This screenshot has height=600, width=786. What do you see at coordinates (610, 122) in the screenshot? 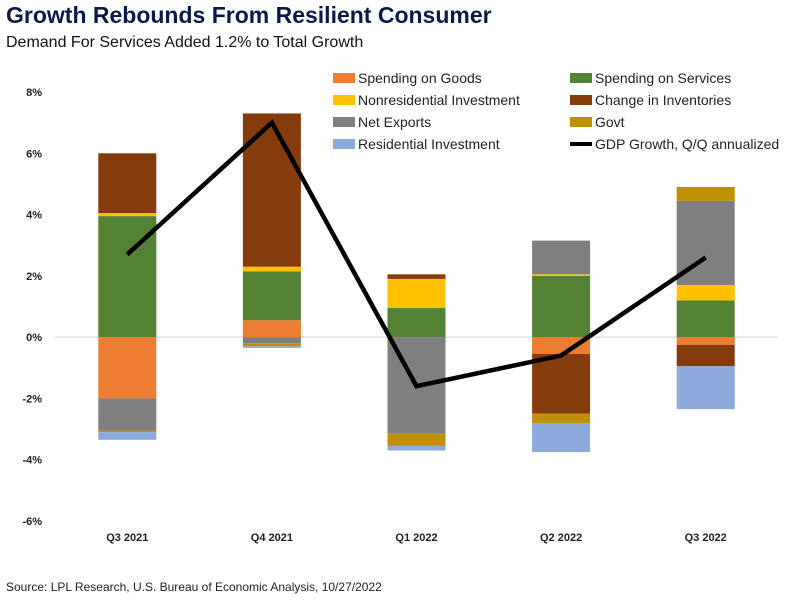
I see `legend-label: Govt` at bounding box center [610, 122].